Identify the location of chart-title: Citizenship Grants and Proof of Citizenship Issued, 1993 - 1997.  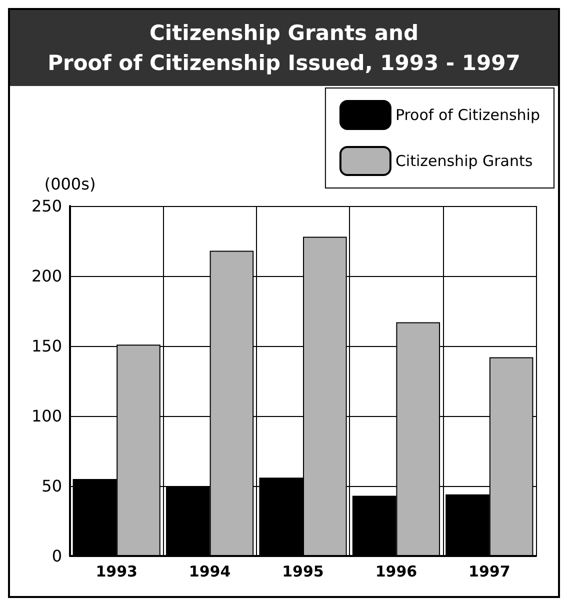
(284, 48).